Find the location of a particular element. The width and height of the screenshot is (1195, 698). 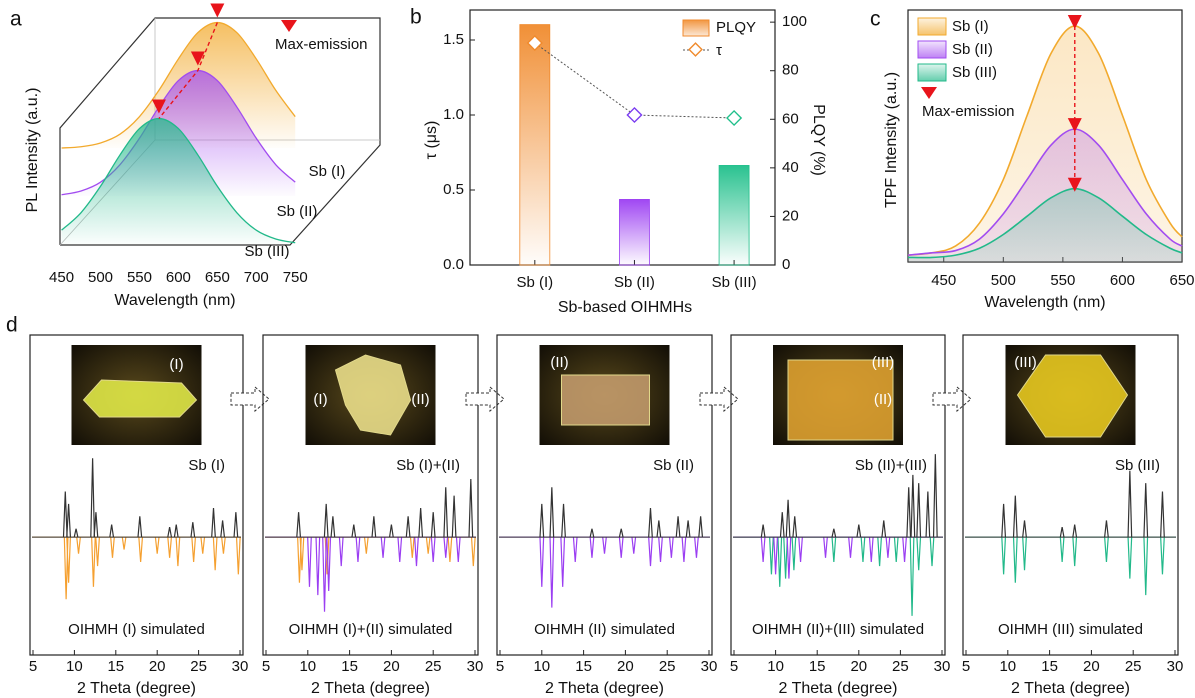

x-tick-label: 600 is located at coordinates (178, 277).